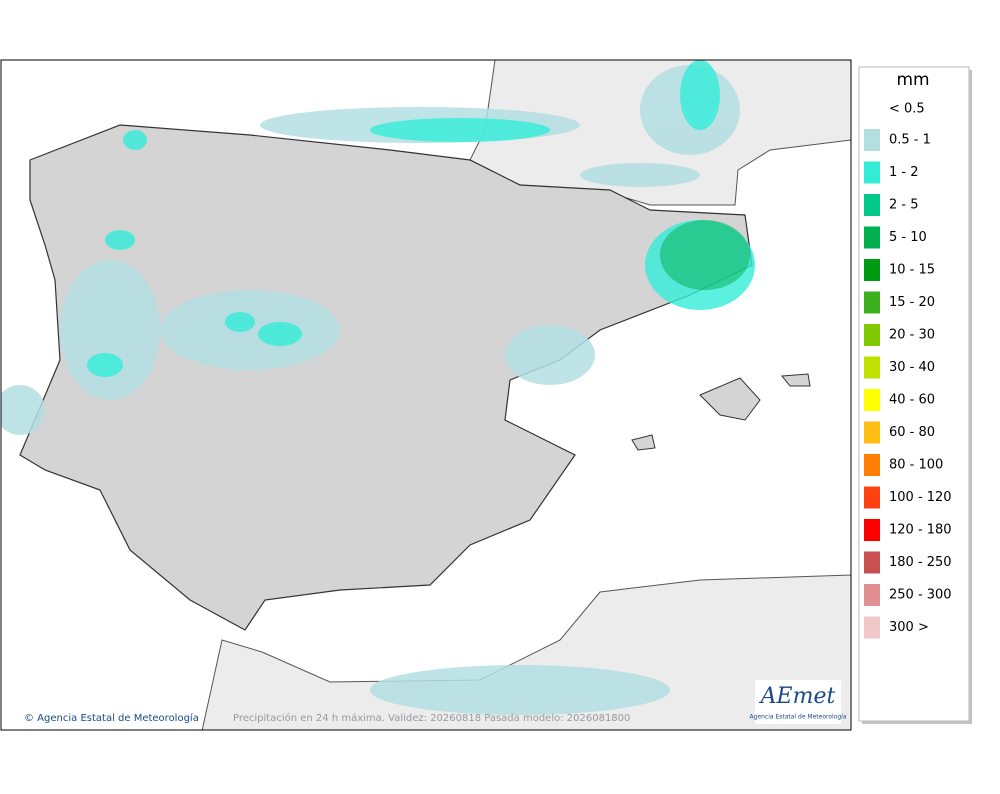 The height and width of the screenshot is (794, 1000). Describe the element at coordinates (908, 237) in the screenshot. I see `legend-label: 5 - 10` at that location.